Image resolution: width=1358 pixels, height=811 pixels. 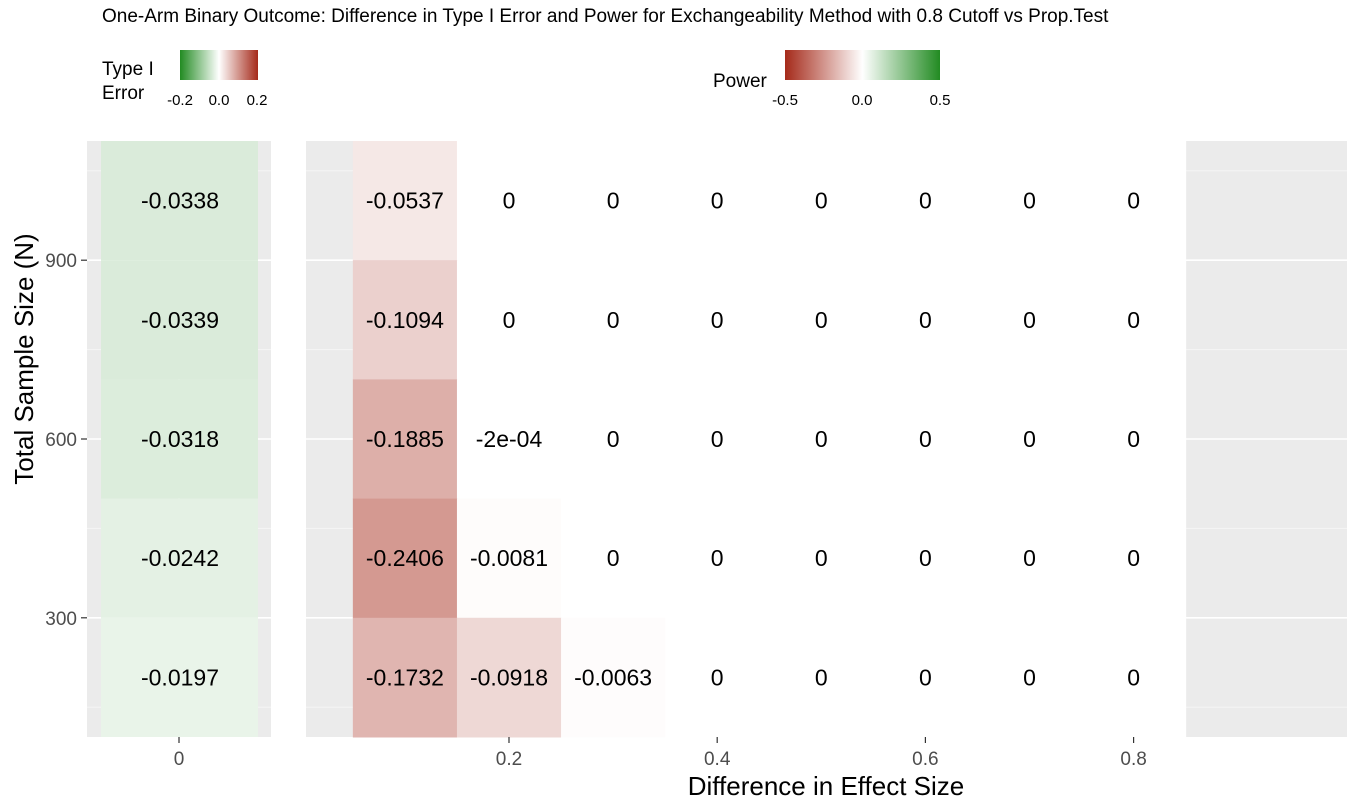 I want to click on y-tick-label: 300, so click(x=61, y=619).